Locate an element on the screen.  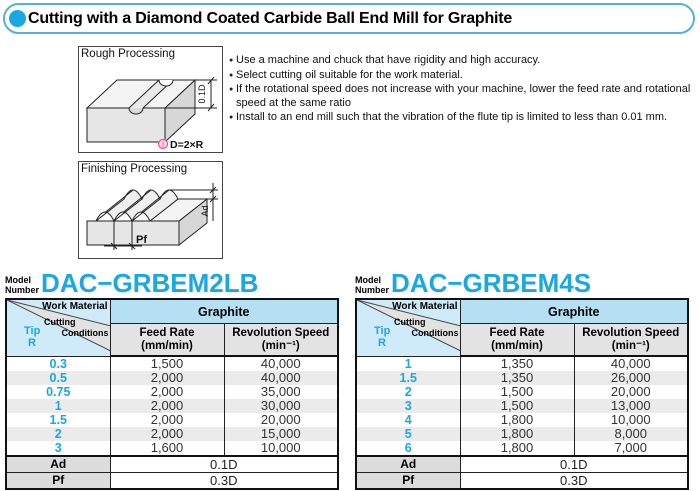
table-row: 1.5 2,000 20,000 is located at coordinates (172, 420).